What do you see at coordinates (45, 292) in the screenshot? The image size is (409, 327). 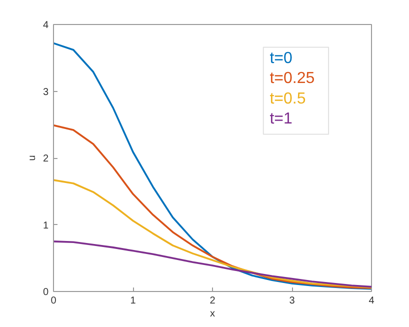 I see `y-tick-label: 0` at bounding box center [45, 292].